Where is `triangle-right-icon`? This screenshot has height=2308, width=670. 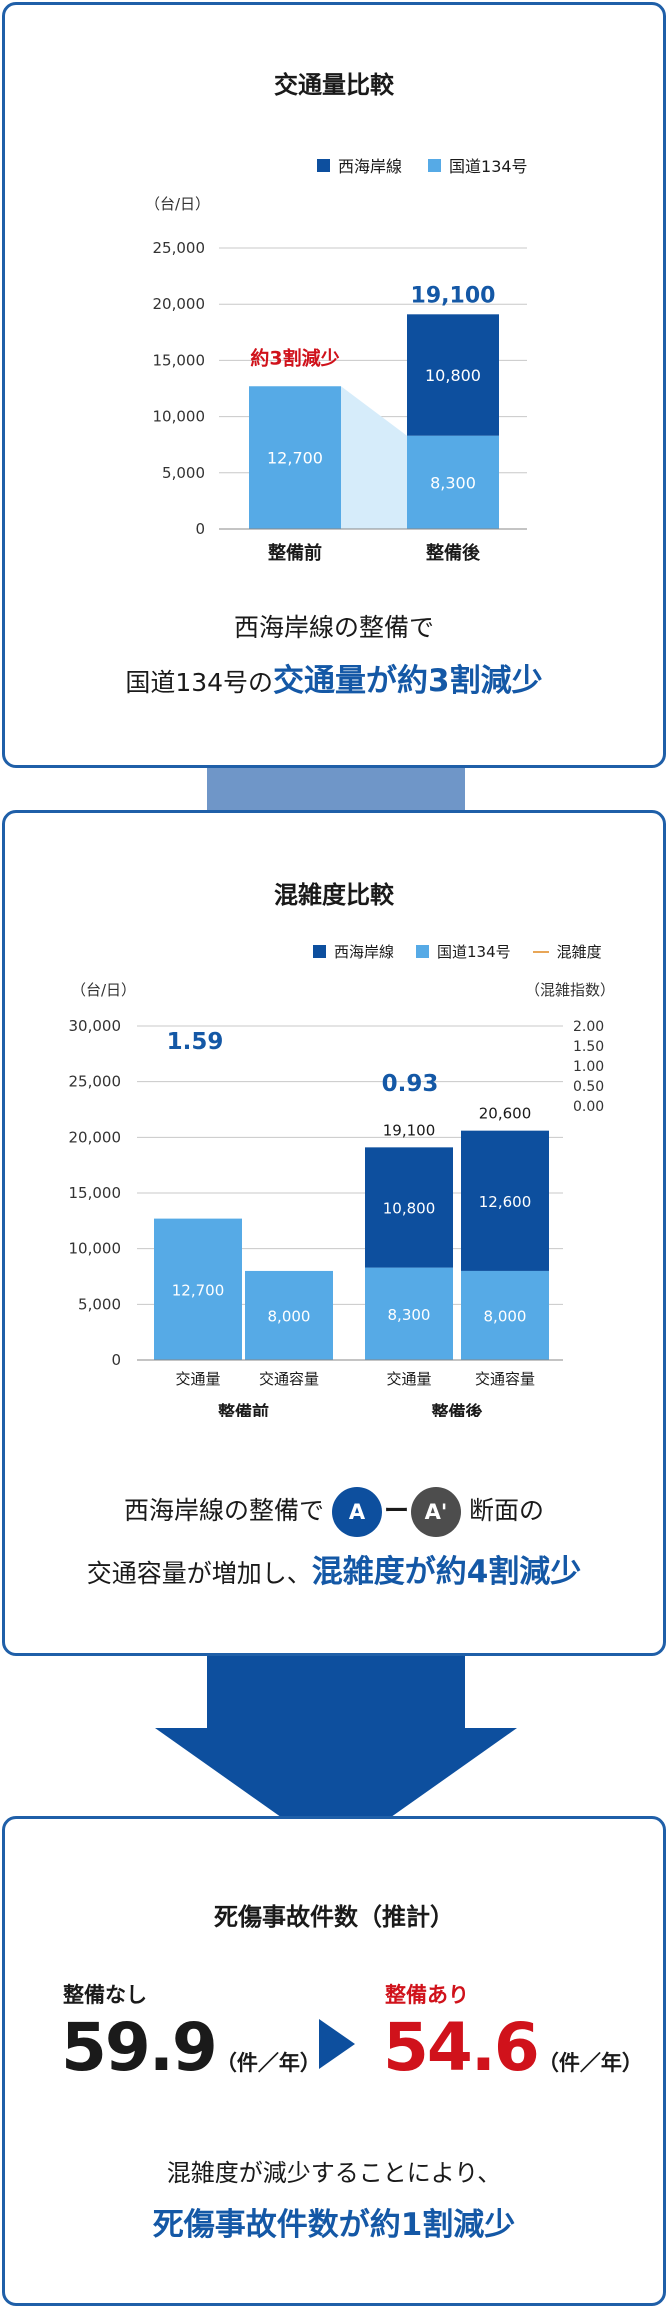 triangle-right-icon is located at coordinates (337, 2044).